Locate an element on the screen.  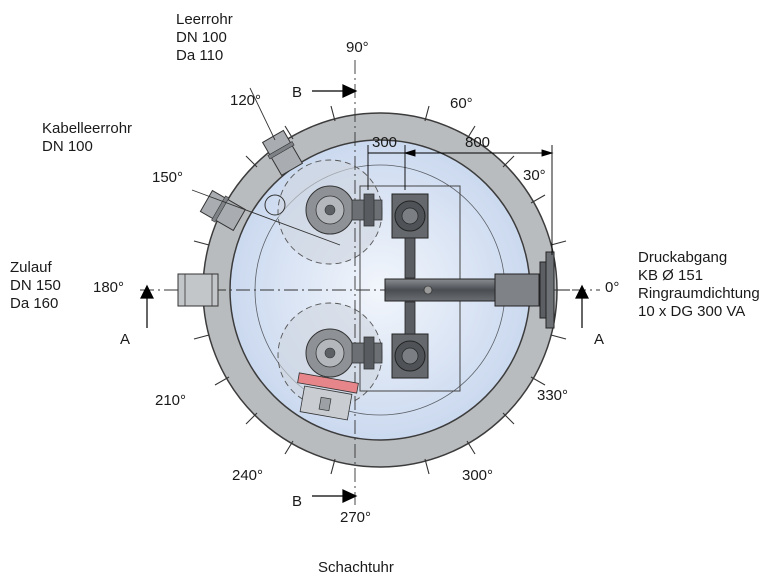
druckabgang-line-1: Druckabgang is located at coordinates (682, 257).